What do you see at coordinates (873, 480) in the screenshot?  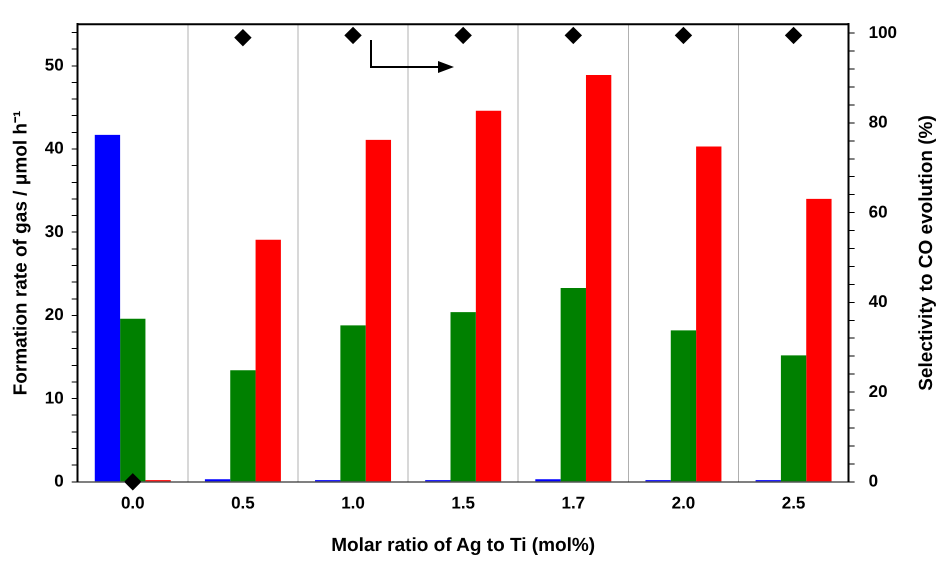 I see `y2-tick-label: 0` at bounding box center [873, 480].